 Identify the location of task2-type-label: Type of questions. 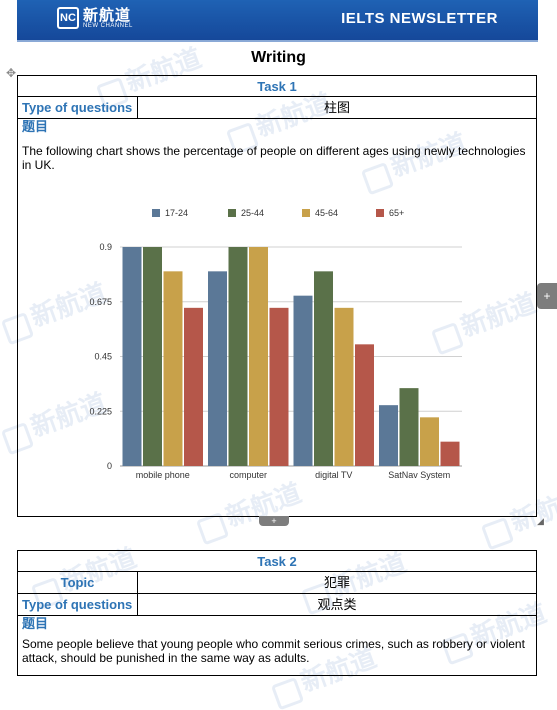
(78, 604).